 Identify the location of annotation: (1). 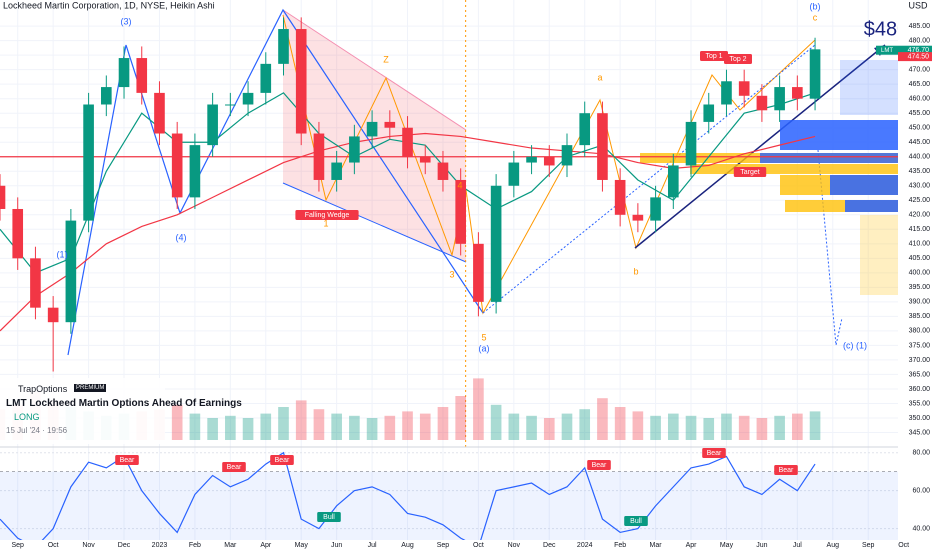
(62, 254).